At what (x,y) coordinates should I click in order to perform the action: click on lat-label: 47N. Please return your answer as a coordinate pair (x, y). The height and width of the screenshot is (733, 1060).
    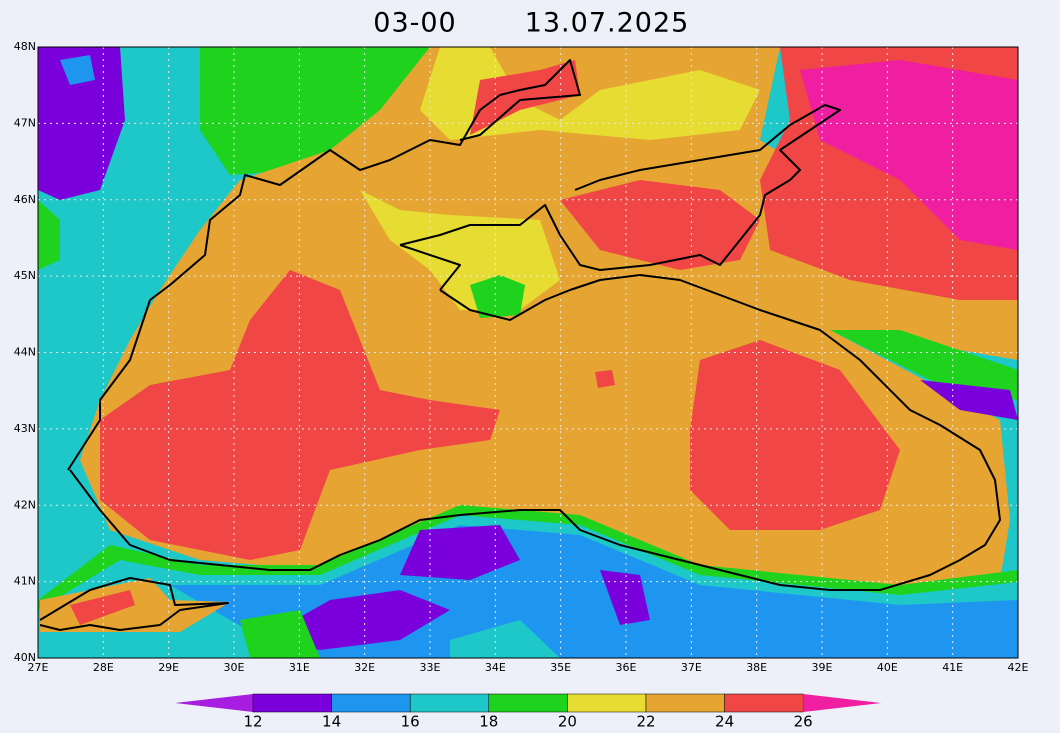
    Looking at the image, I should click on (25, 122).